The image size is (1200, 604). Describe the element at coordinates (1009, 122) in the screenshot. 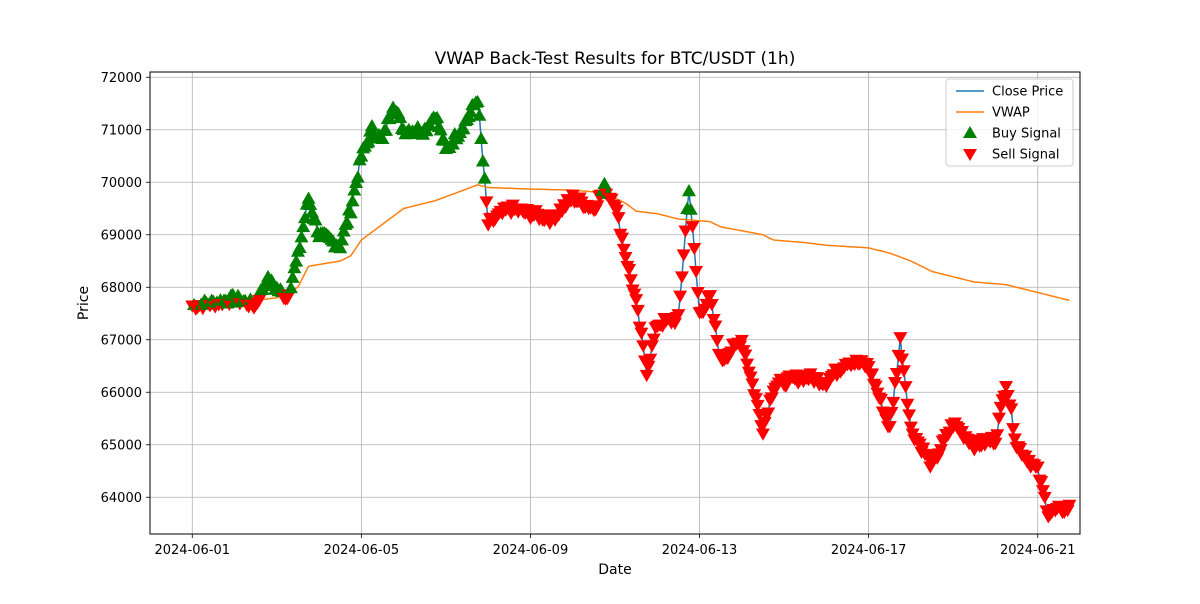

I see `legend: Close Price VWAP Buy Signal Sell Signal` at that location.